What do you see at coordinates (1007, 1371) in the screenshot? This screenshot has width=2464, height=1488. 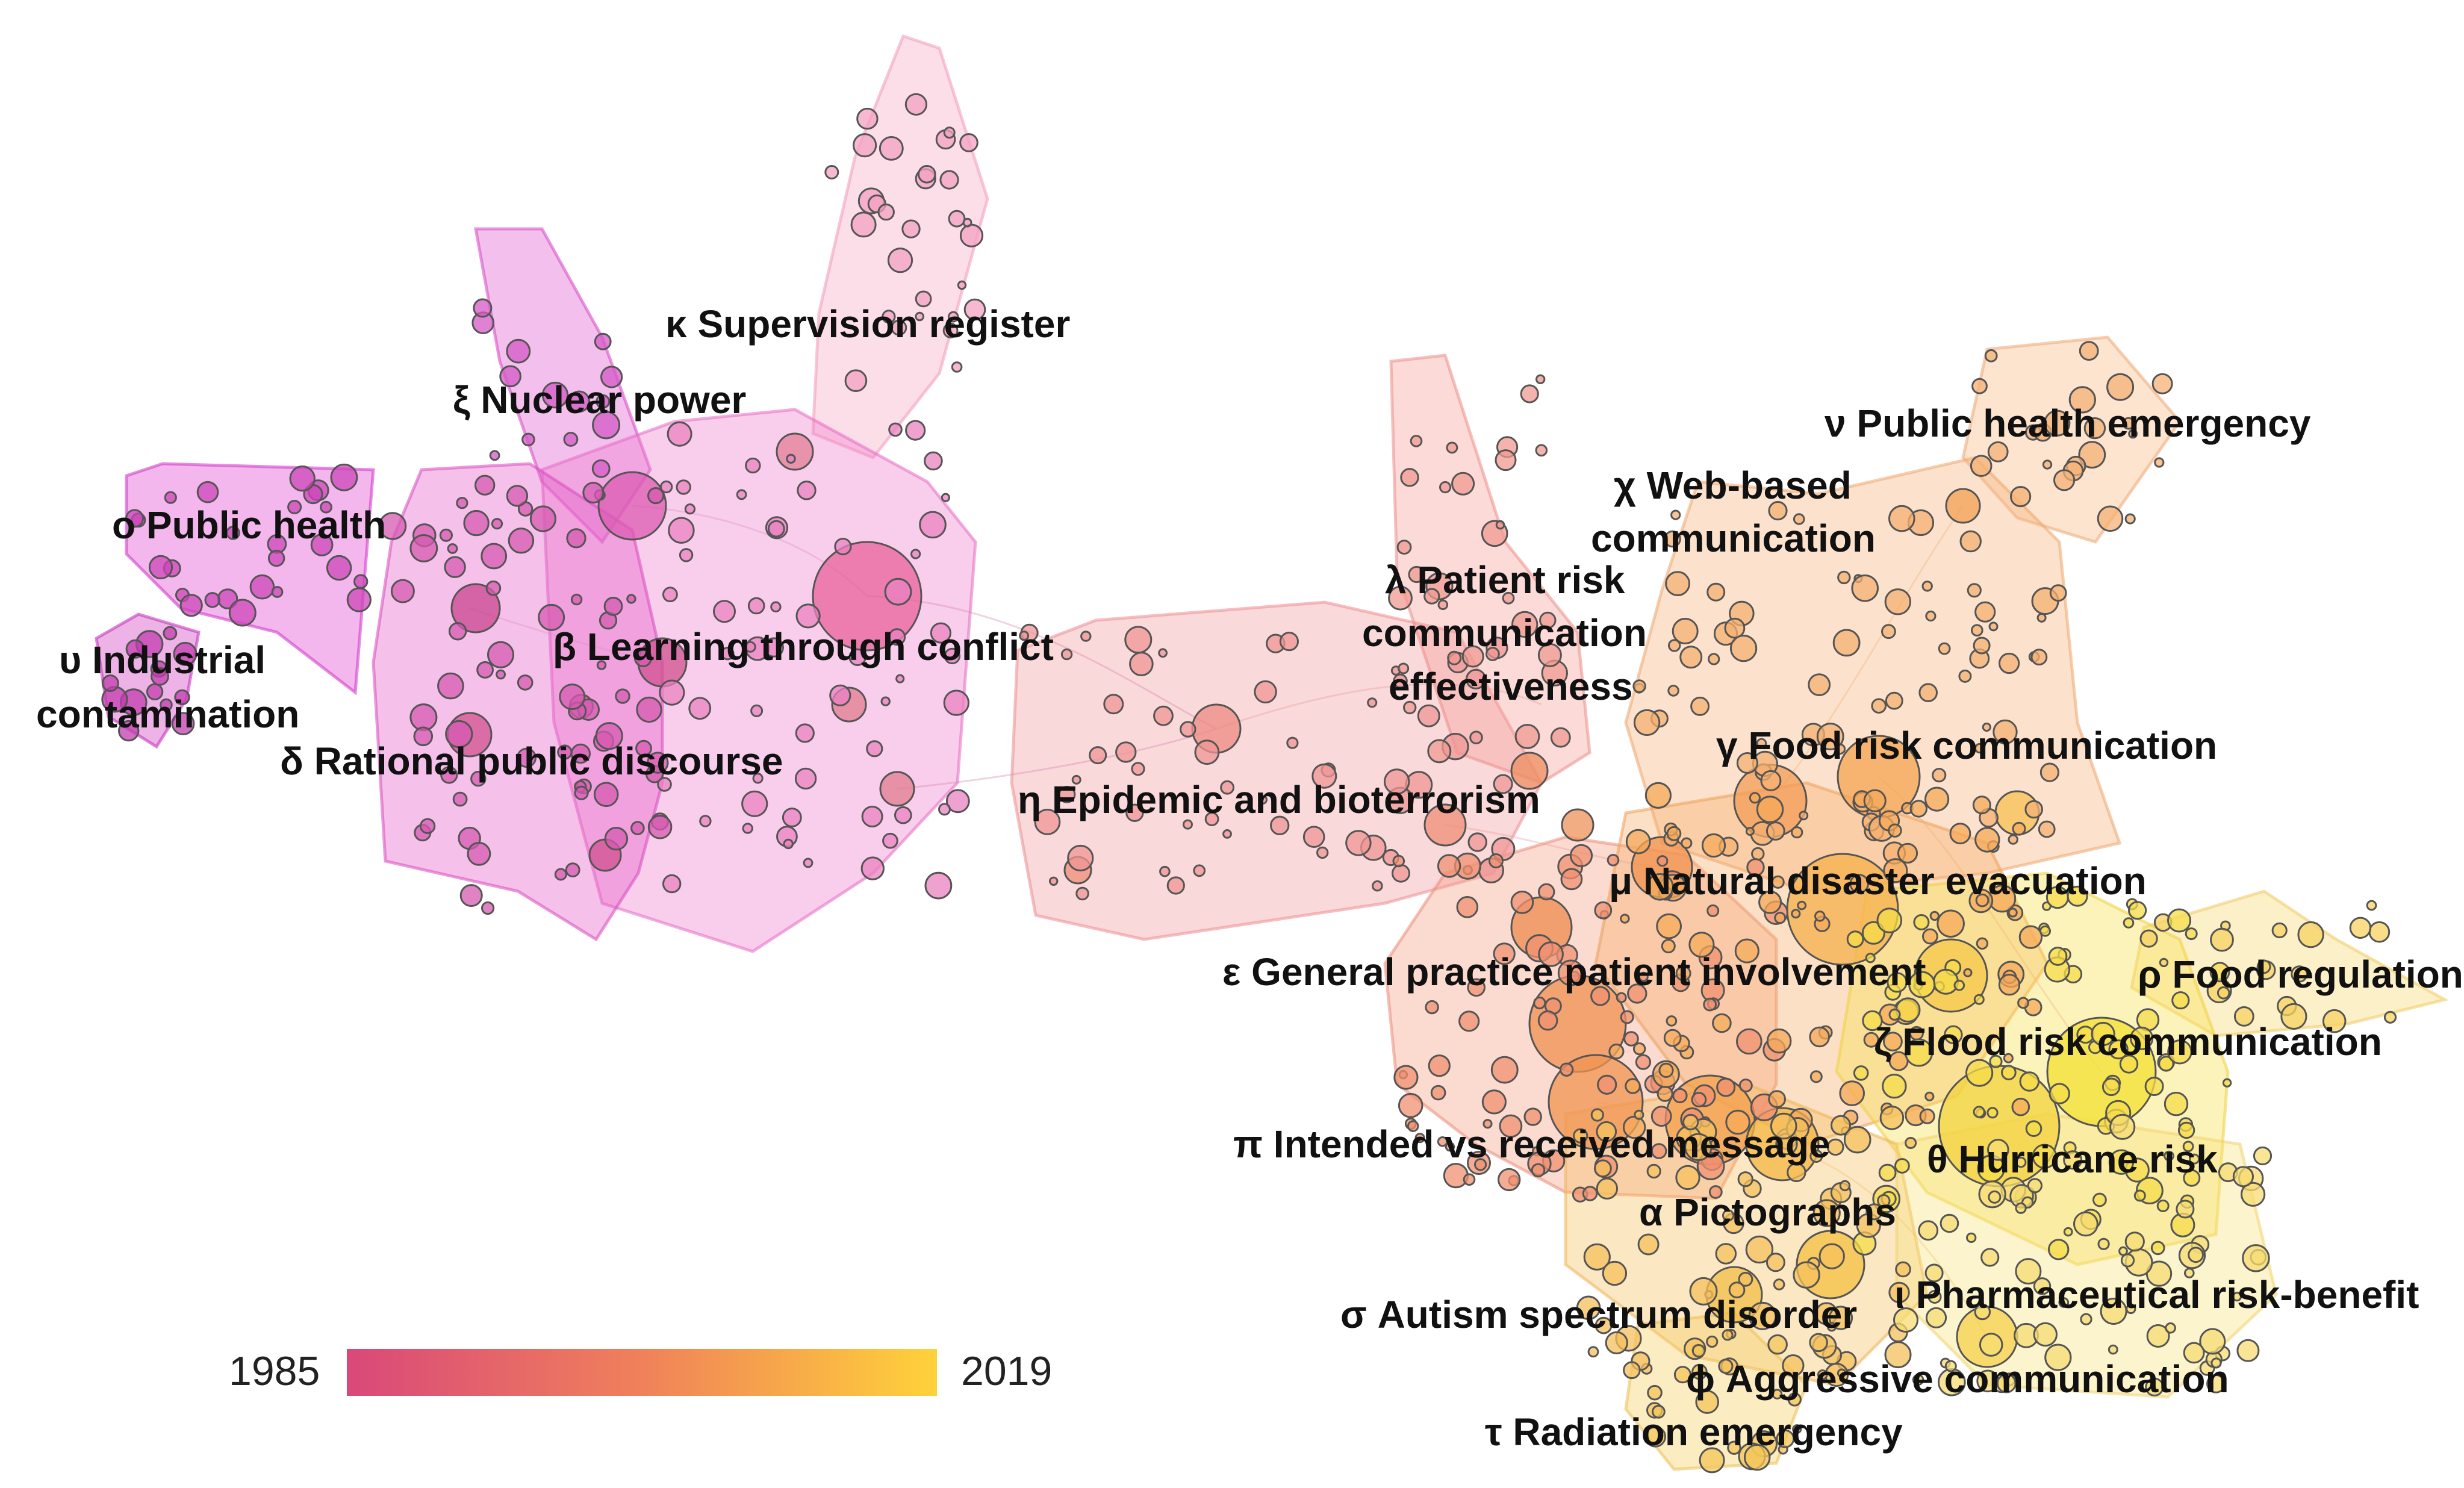 I see `legend-end-year: 2019` at bounding box center [1007, 1371].